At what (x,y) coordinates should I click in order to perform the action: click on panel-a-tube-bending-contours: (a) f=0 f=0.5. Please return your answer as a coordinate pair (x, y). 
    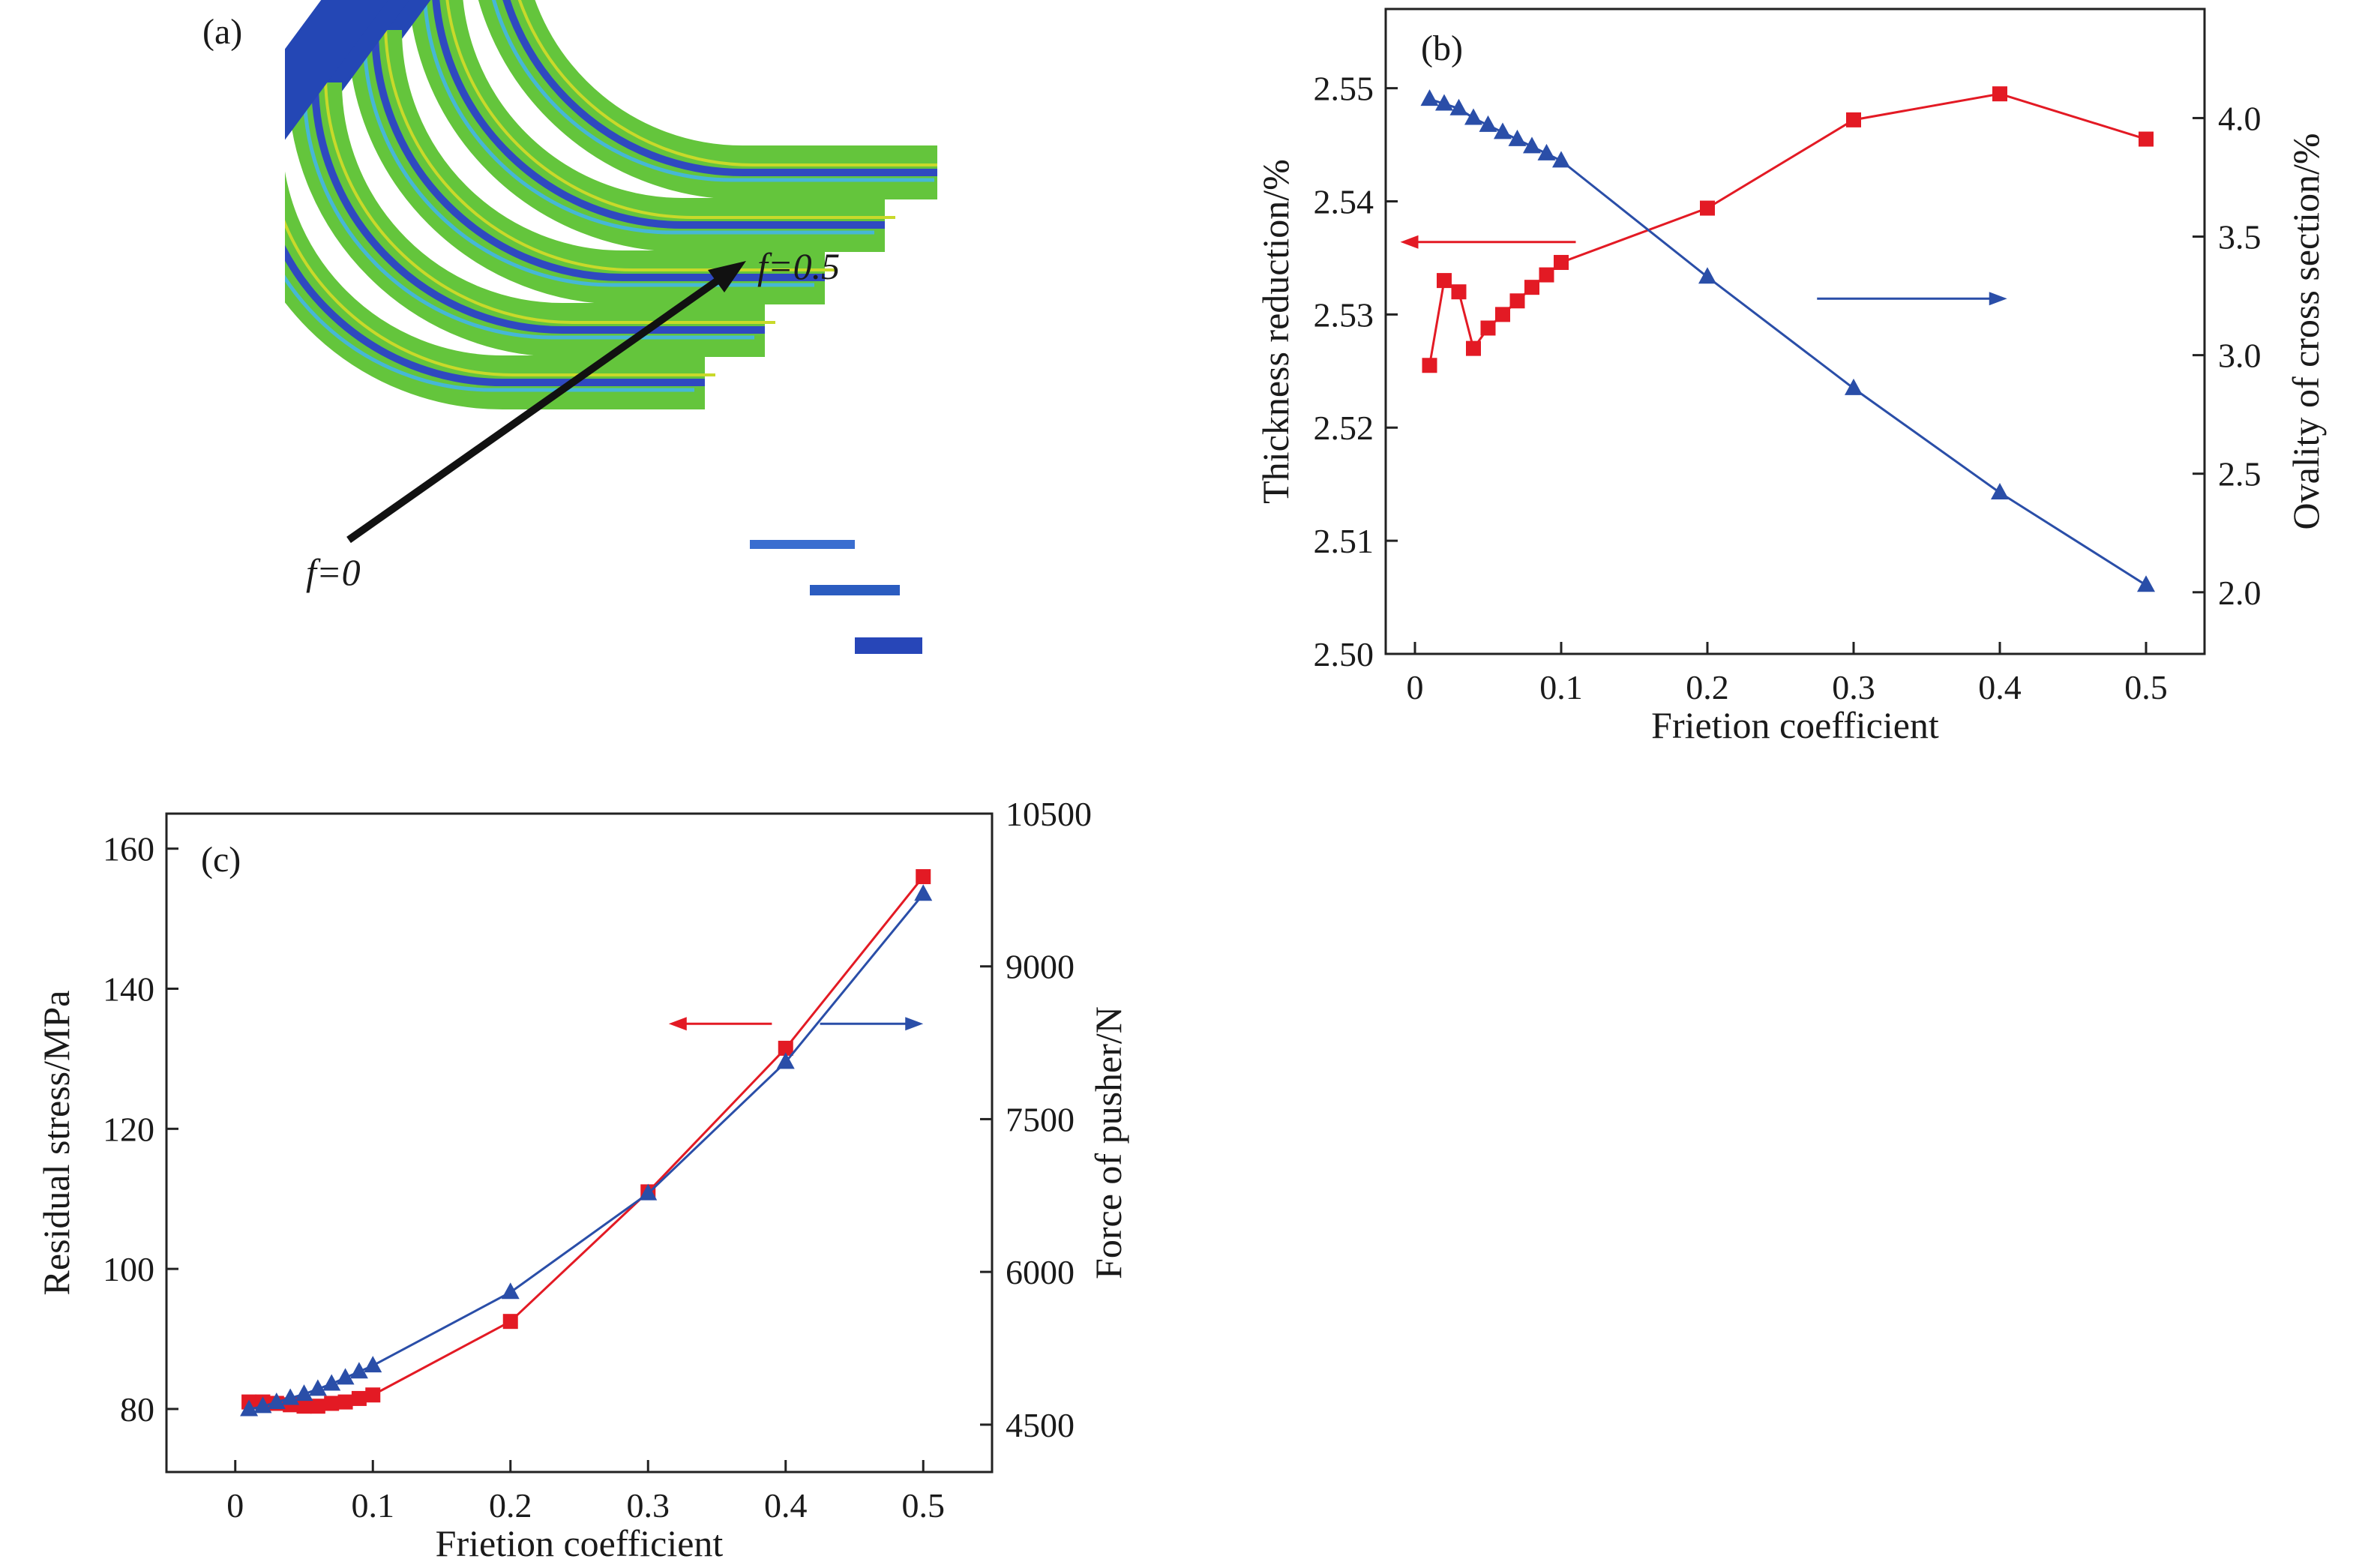
    Looking at the image, I should click on (569, 327).